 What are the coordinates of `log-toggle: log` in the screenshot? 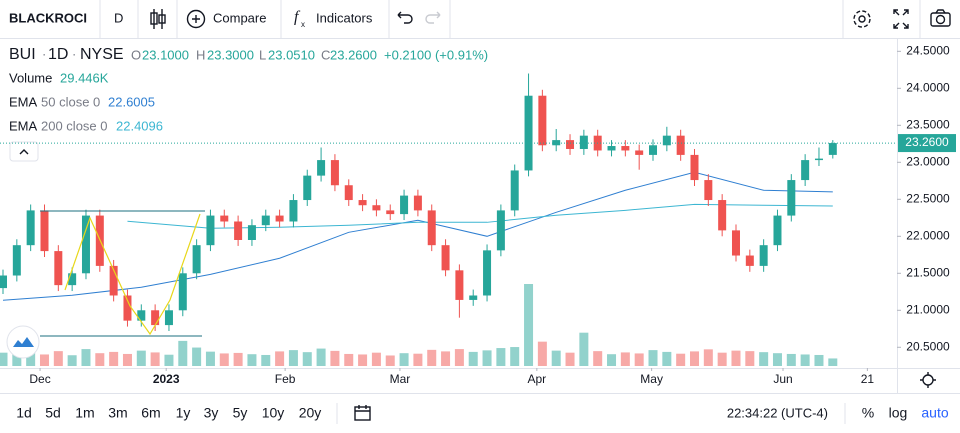 It's located at (898, 413).